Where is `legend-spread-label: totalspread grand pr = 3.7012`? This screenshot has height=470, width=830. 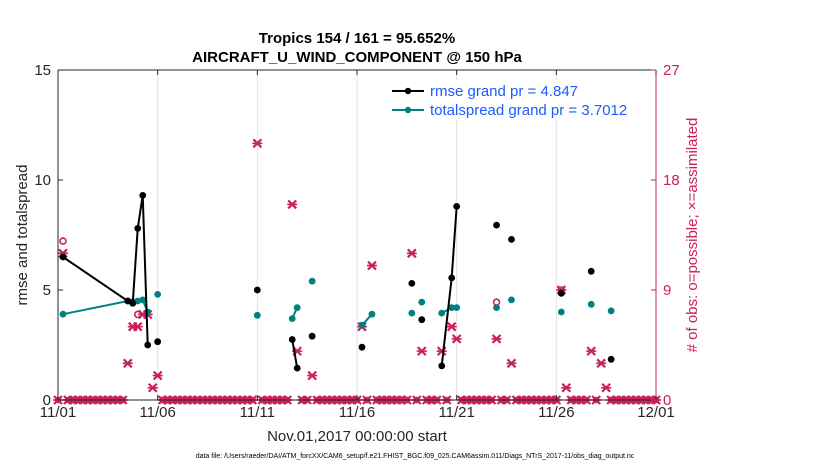
legend-spread-label: totalspread grand pr = 3.7012 is located at coordinates (528, 110).